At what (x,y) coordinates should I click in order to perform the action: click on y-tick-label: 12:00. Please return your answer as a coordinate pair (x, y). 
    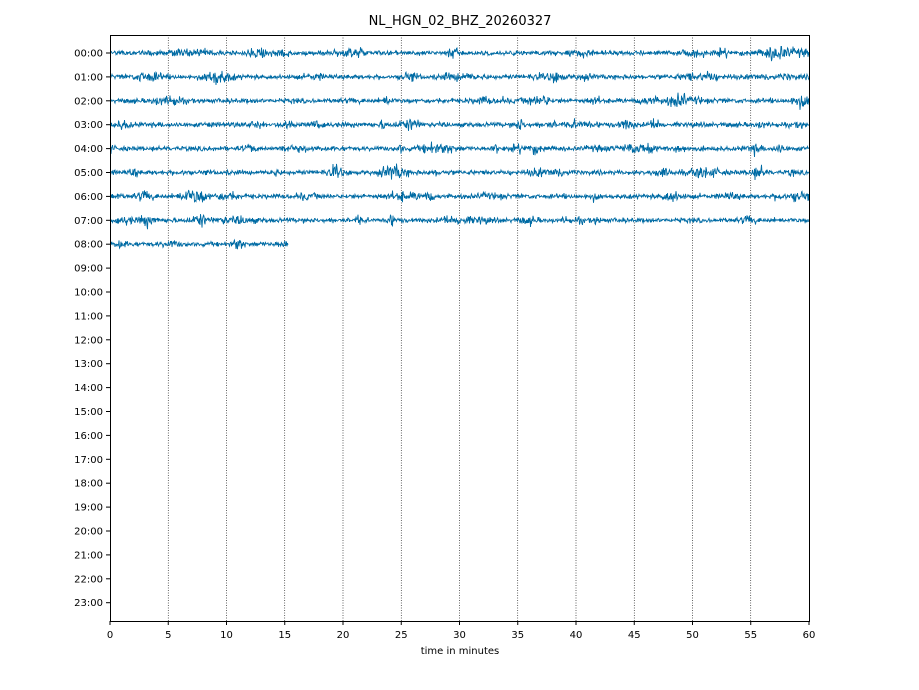
    Looking at the image, I should click on (88, 340).